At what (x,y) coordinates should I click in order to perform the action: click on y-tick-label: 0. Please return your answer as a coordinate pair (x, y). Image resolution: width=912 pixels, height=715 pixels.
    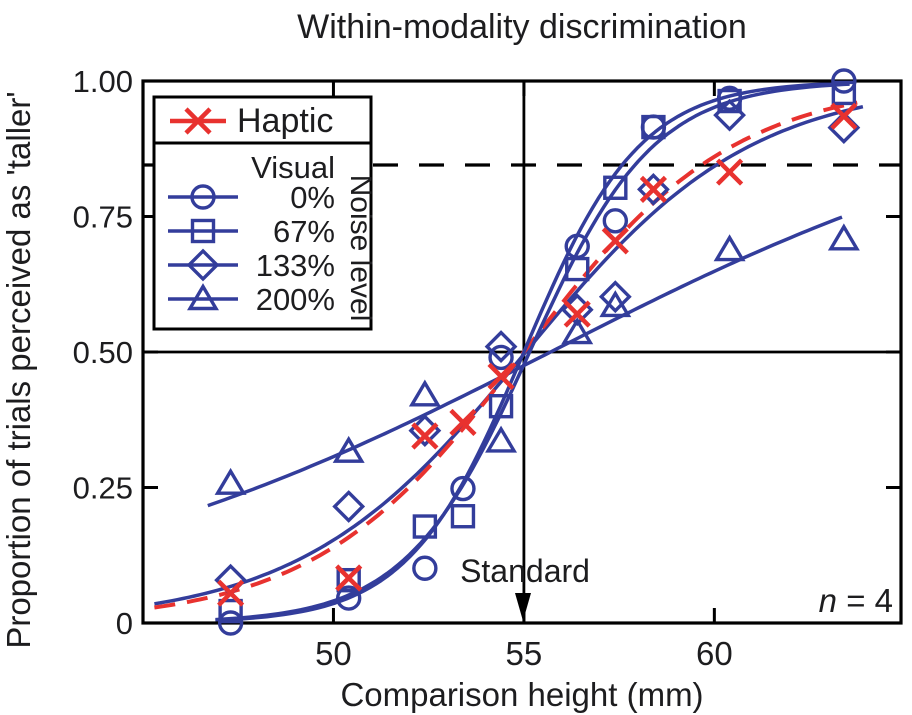
    Looking at the image, I should click on (124, 623).